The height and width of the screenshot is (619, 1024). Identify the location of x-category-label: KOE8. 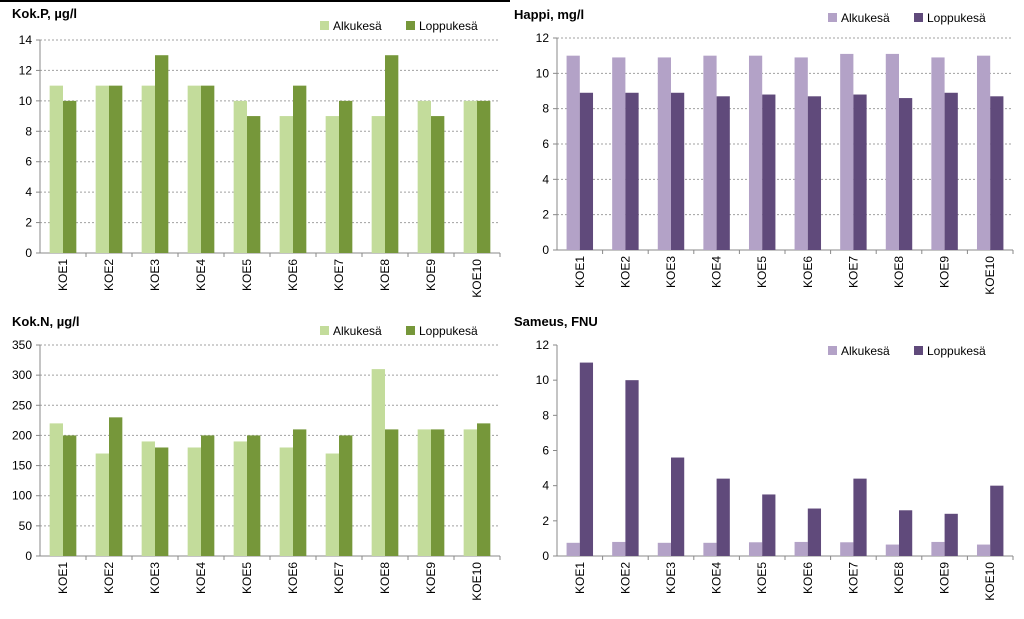
(899, 578).